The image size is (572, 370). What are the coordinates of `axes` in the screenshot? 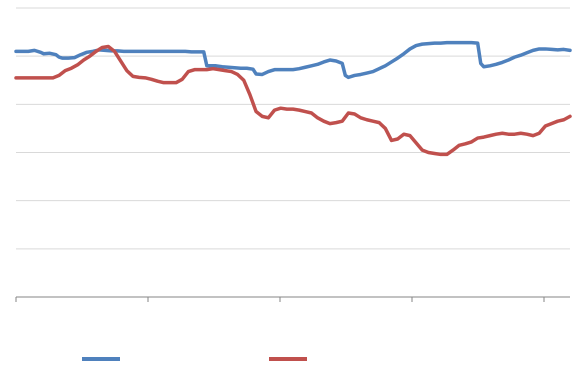 It's located at (292, 299).